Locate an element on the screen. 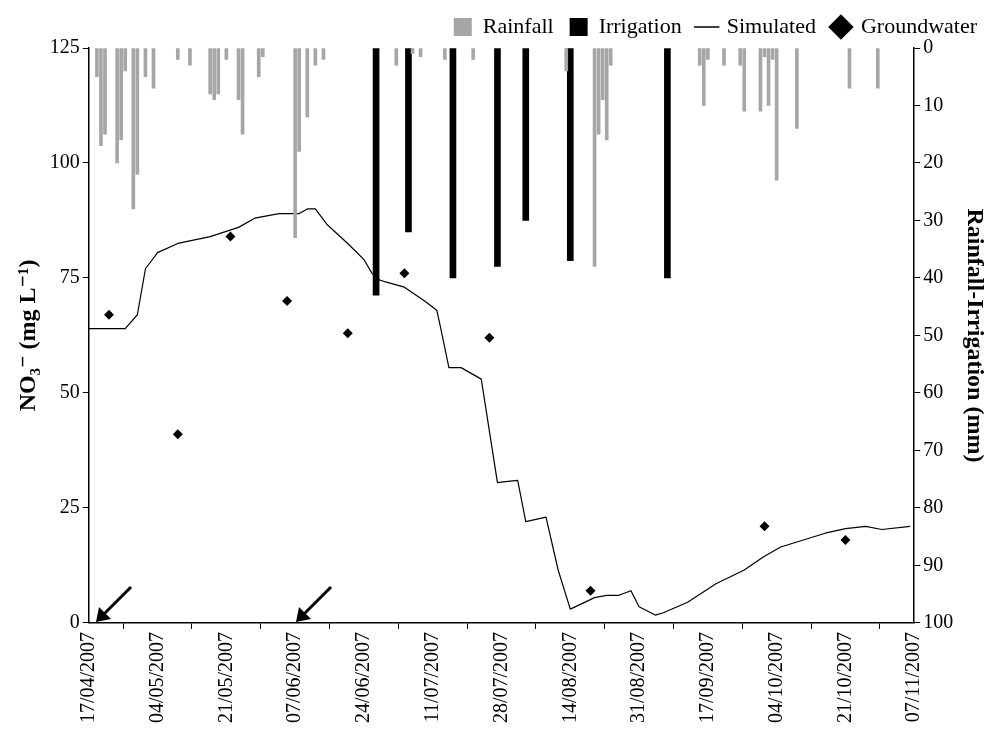 Image resolution: width=1003 pixels, height=731 pixels. x-tick-label: 04/10/2007 is located at coordinates (774, 677).